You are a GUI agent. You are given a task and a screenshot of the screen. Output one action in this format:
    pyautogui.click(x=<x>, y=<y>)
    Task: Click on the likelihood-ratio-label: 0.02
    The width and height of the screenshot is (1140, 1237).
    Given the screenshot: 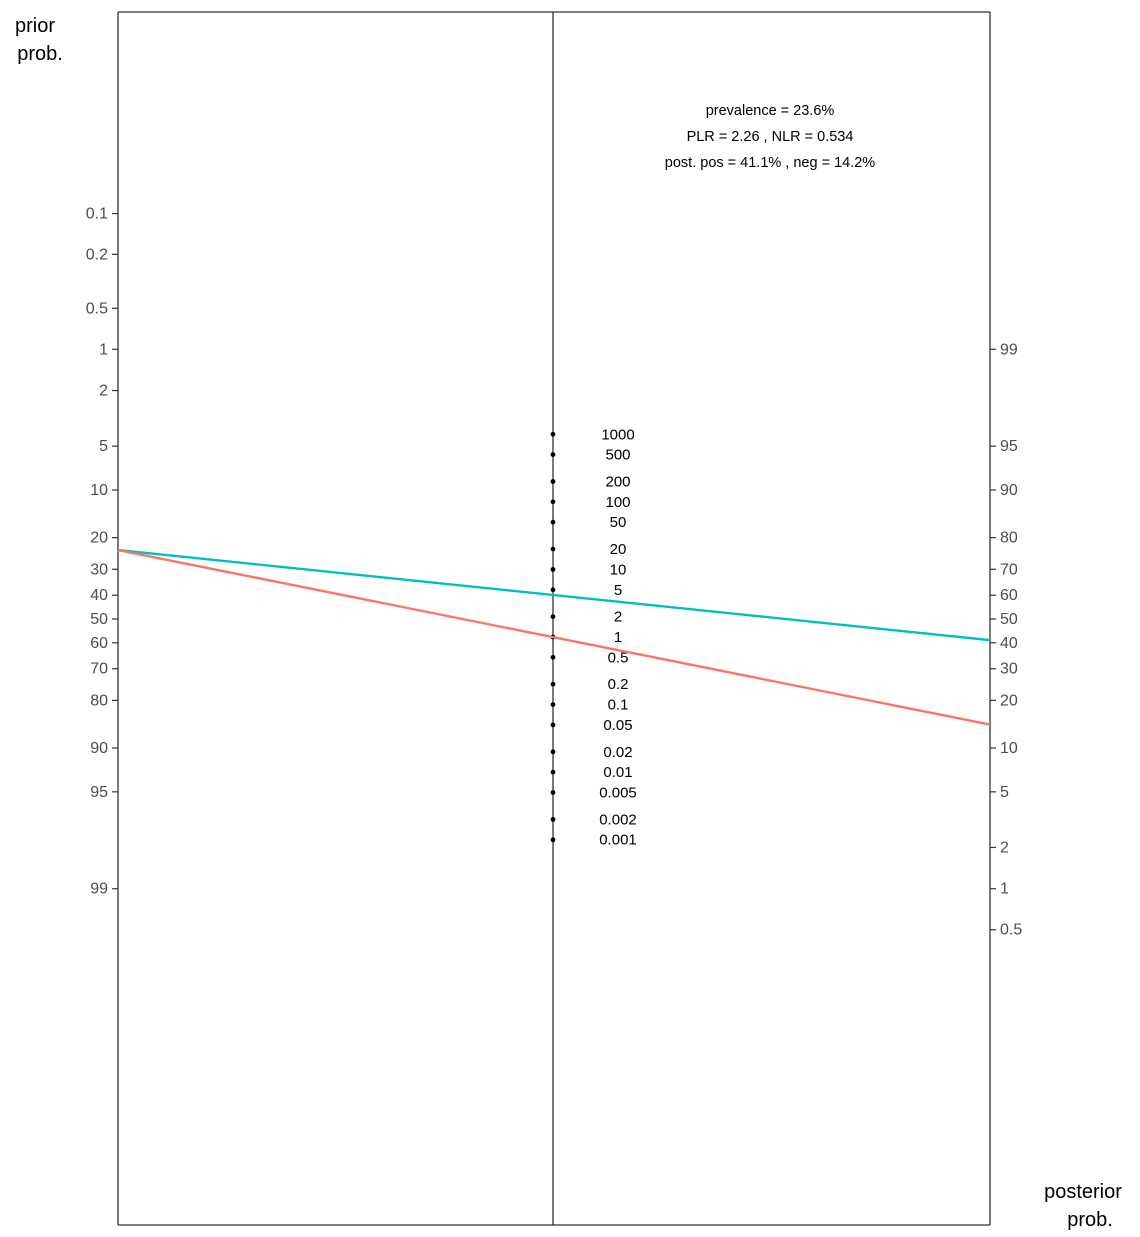 What is the action you would take?
    pyautogui.click(x=617, y=752)
    